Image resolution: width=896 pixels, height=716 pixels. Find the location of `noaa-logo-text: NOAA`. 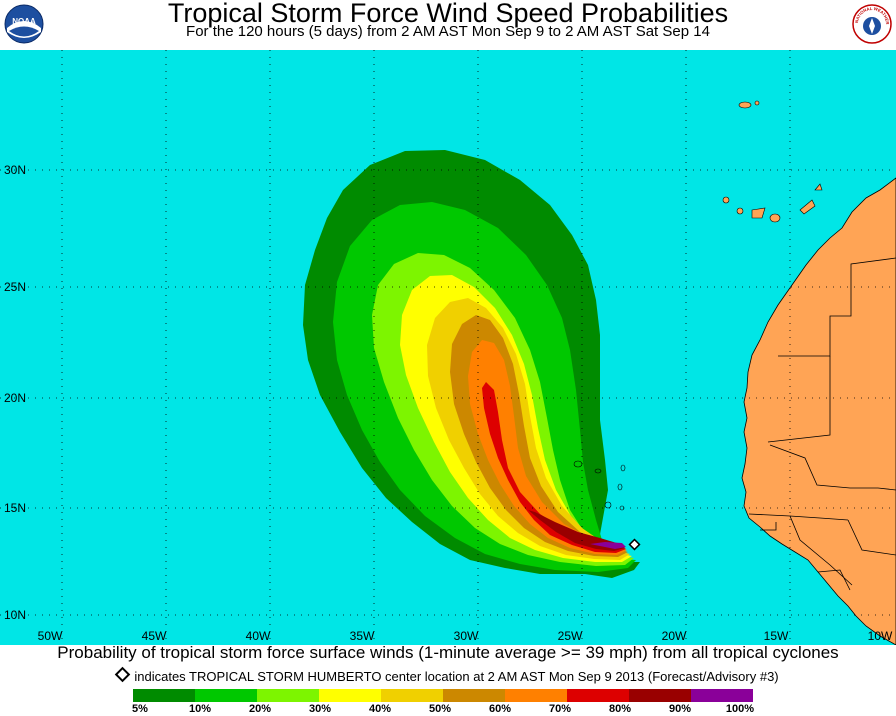

noaa-logo-text: NOAA is located at coordinates (24, 21).